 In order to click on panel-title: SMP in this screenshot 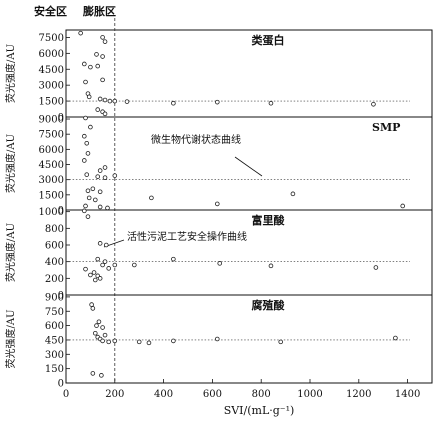, I will do `click(386, 127)`.